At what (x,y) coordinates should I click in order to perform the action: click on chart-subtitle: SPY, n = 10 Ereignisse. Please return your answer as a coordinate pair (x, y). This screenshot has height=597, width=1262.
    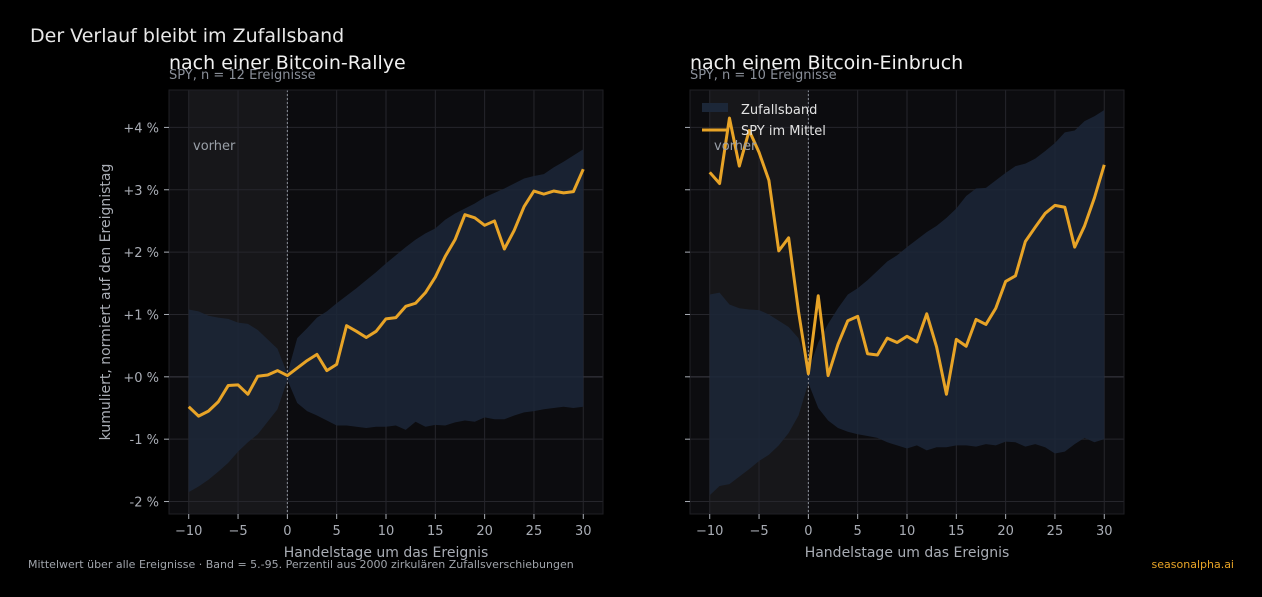
    Looking at the image, I should click on (763, 75).